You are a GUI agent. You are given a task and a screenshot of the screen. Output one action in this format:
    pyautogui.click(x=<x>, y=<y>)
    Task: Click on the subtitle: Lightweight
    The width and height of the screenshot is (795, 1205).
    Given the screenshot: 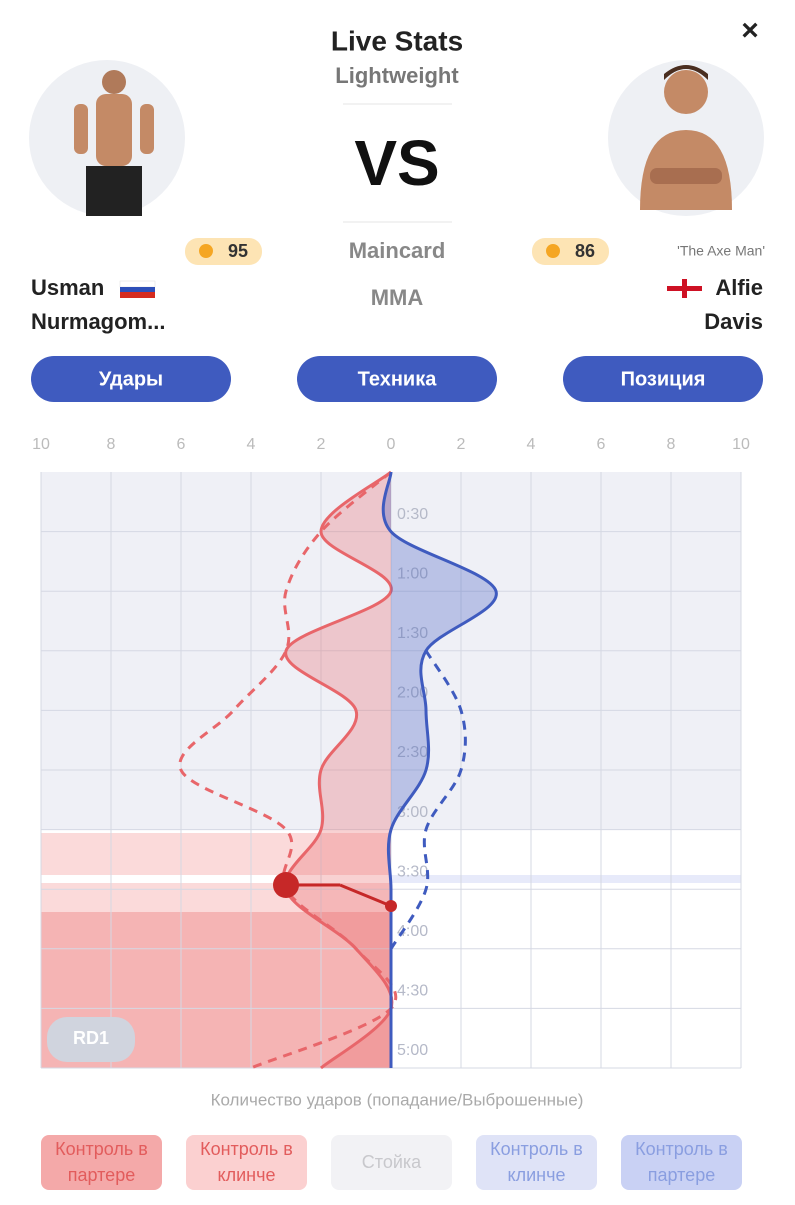 What is the action you would take?
    pyautogui.click(x=397, y=75)
    